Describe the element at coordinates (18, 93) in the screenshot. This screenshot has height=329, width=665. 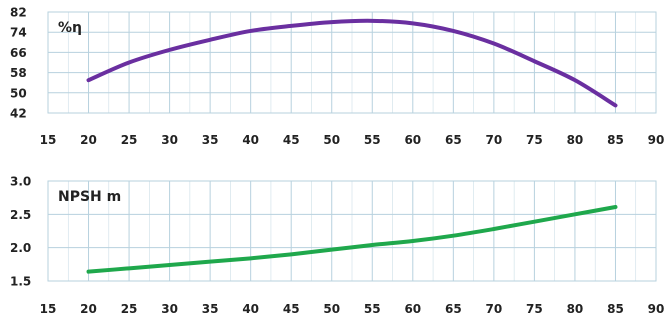
I see `y-tick-label: 50` at that location.